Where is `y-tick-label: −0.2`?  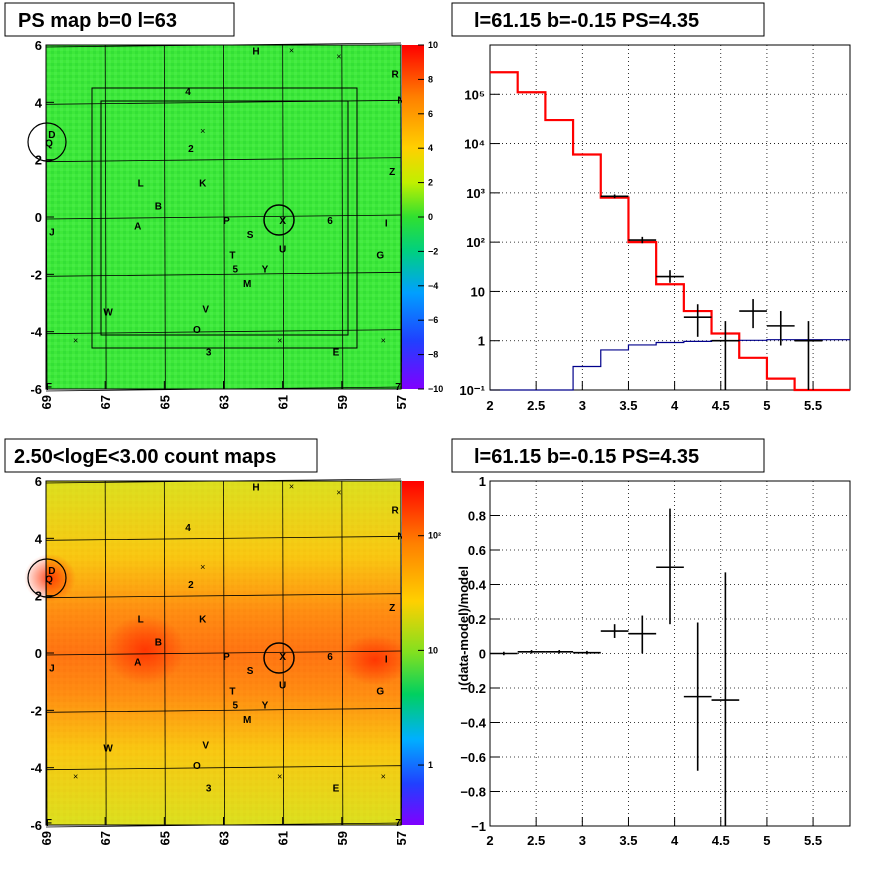 y-tick-label: −0.2 is located at coordinates (473, 688).